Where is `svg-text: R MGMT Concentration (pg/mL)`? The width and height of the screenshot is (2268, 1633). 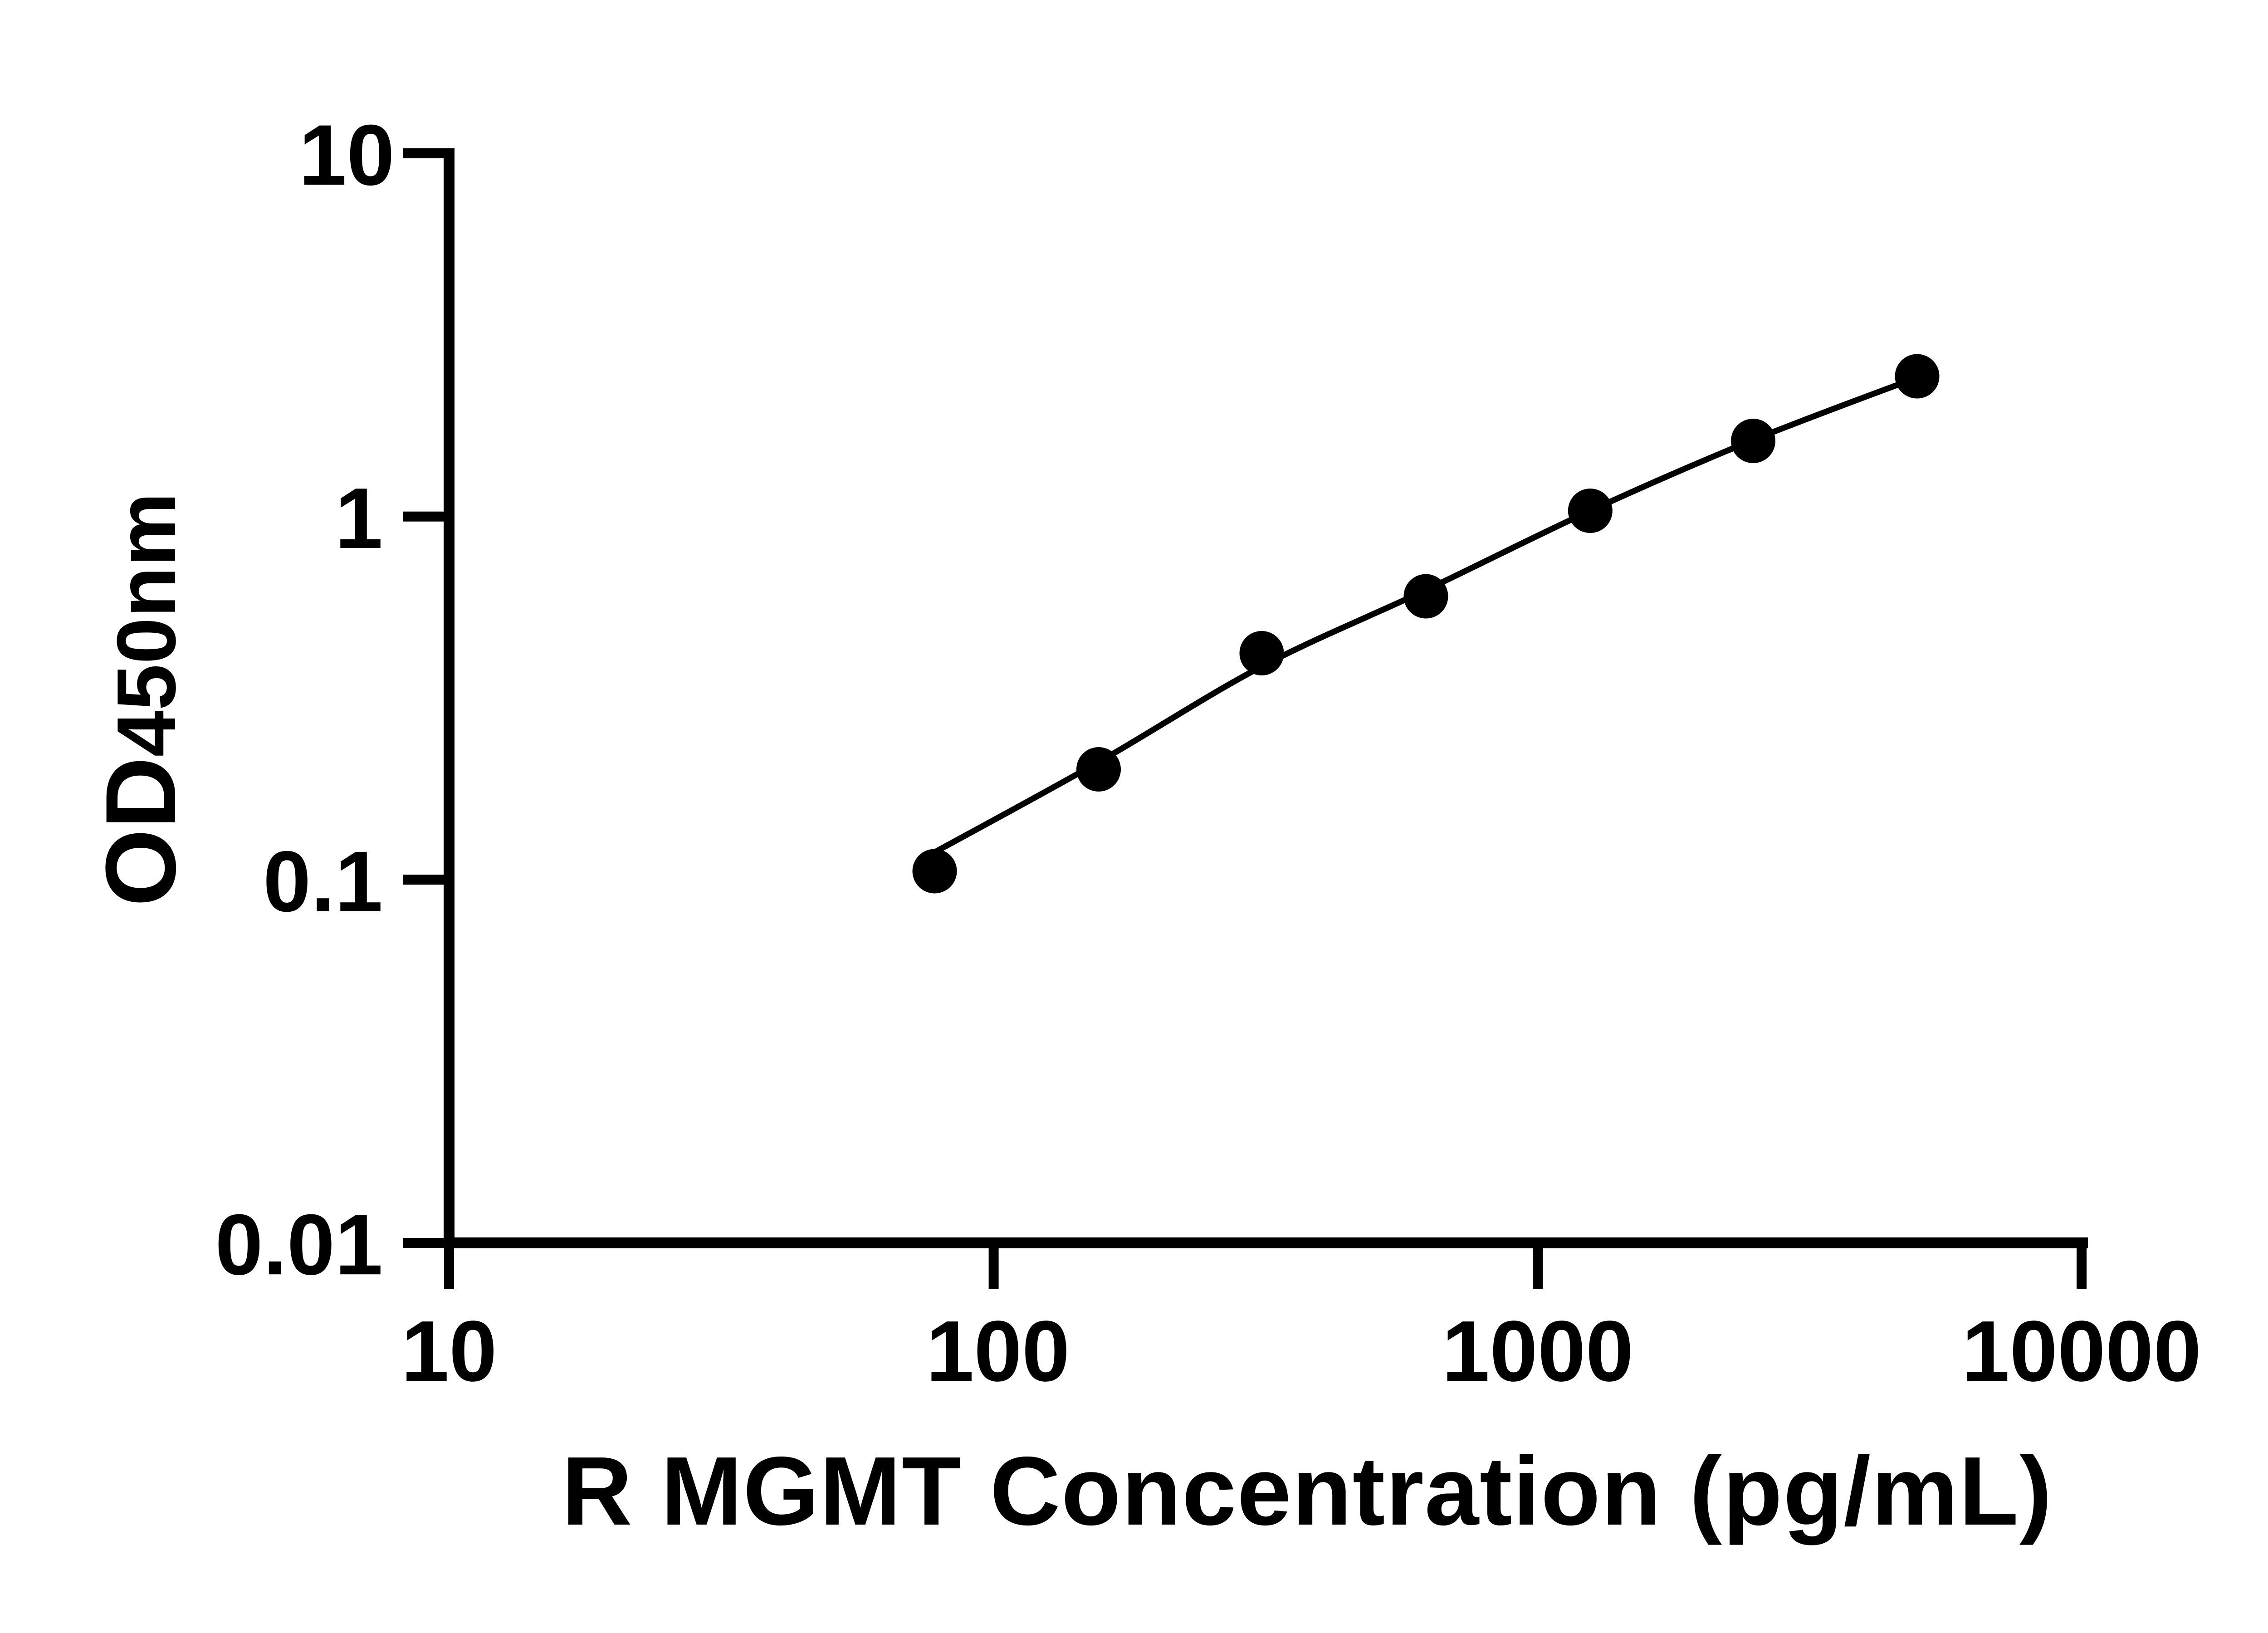 svg-text: R MGMT Concentration (pg/mL) is located at coordinates (1307, 1490).